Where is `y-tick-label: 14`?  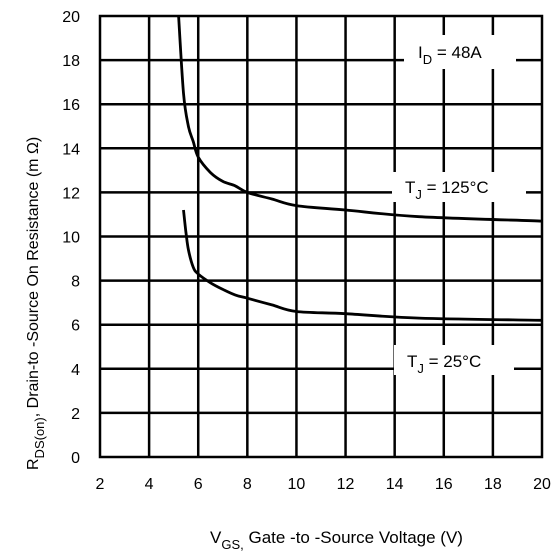
y-tick-label: 14 is located at coordinates (71, 149).